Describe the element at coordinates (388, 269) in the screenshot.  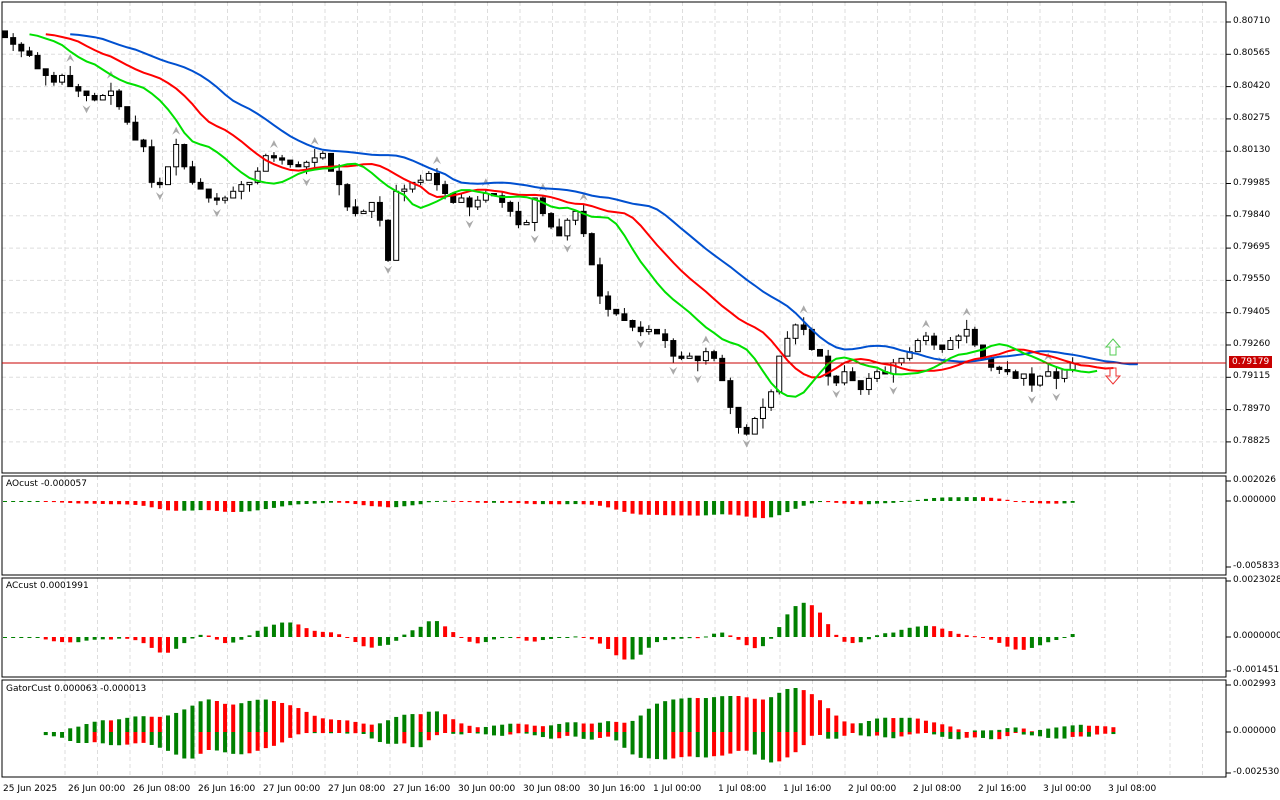
I see `fractal-down-icon` at that location.